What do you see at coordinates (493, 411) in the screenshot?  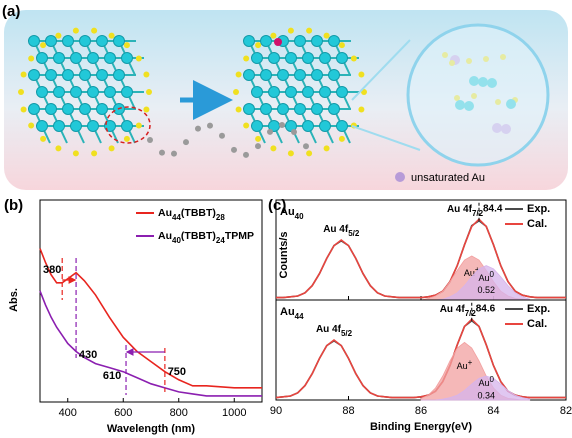 I see `x-tick-label: 84` at bounding box center [493, 411].